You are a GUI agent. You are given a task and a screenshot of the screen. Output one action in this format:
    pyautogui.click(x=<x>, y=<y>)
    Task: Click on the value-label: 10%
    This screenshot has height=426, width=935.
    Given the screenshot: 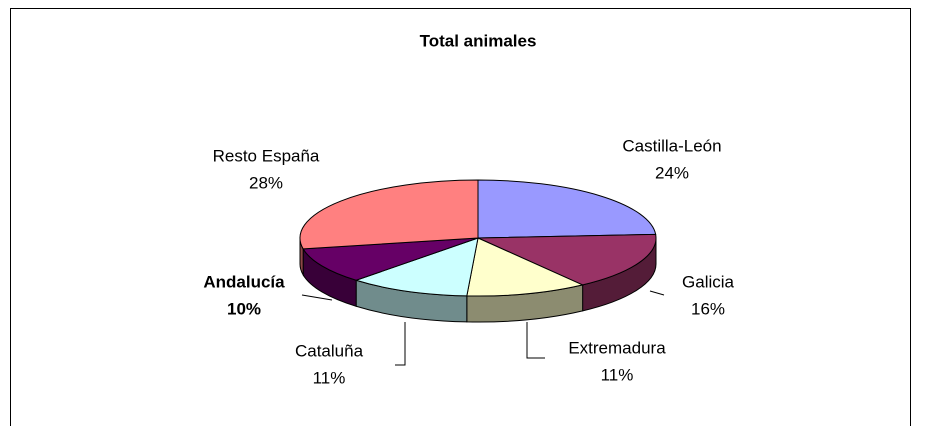 What is the action you would take?
    pyautogui.click(x=244, y=308)
    